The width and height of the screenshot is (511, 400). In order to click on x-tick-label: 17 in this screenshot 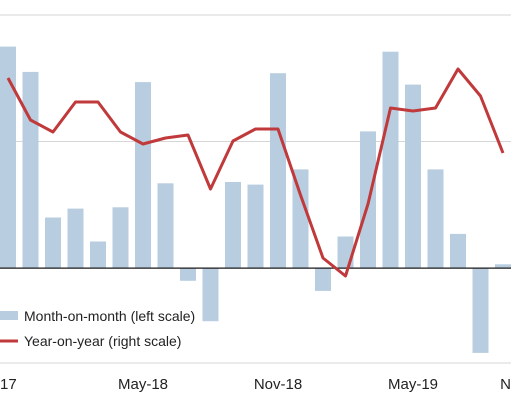, I will do `click(8, 384)`.